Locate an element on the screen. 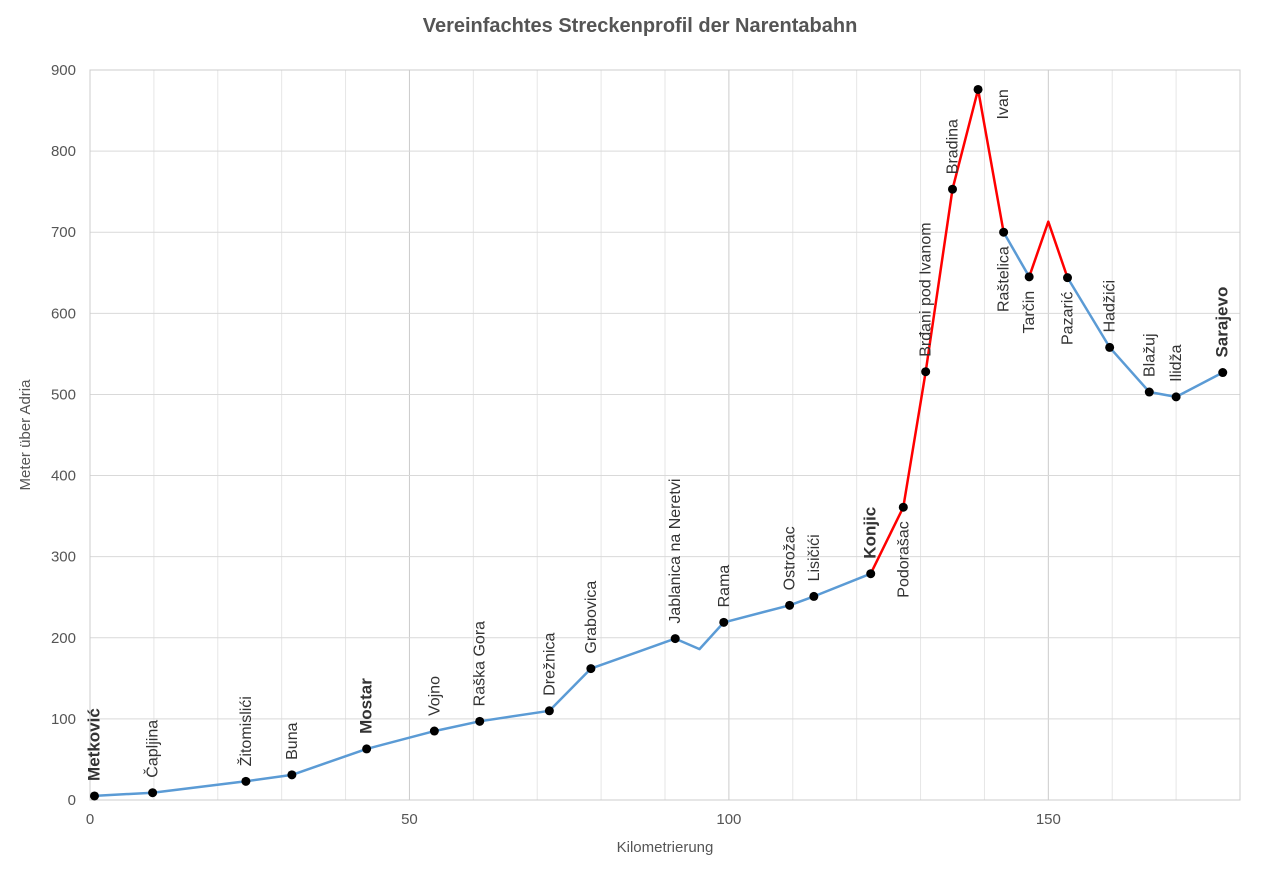 The width and height of the screenshot is (1280, 876). station-label: Brđani pod Ivanom is located at coordinates (926, 289).